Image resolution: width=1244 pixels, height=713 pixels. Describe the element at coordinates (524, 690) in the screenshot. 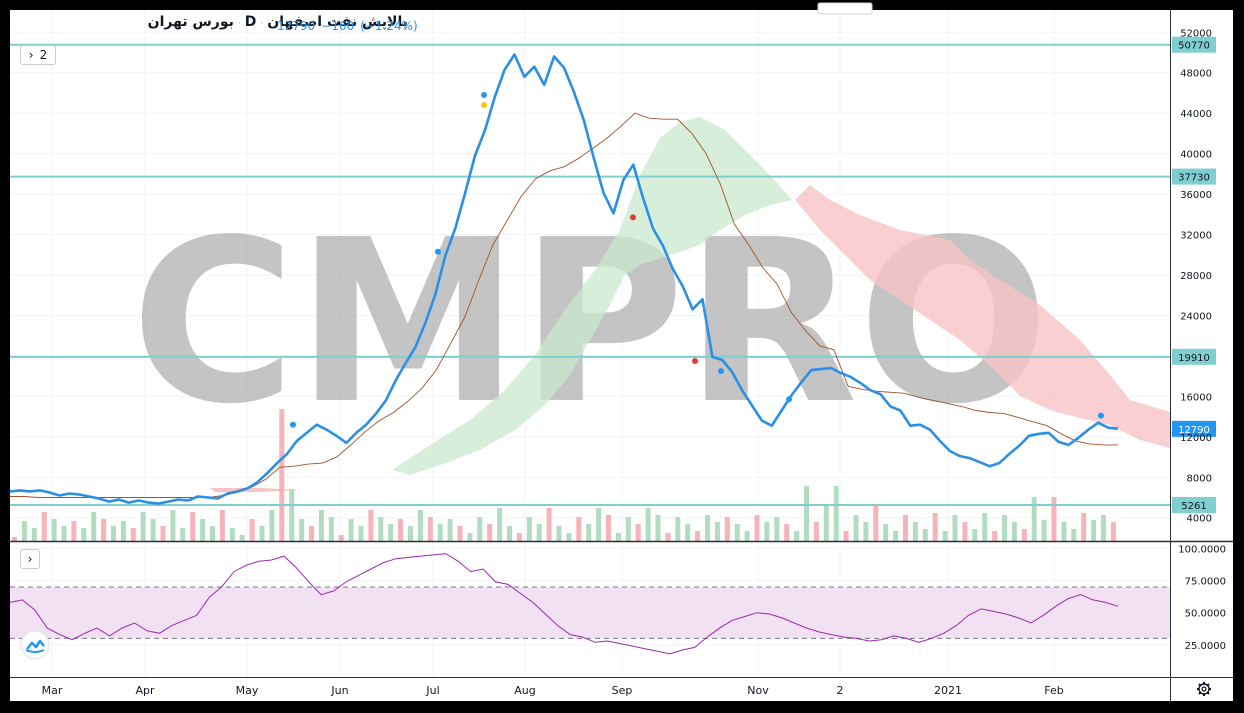

I see `time-axis-label: Aug` at that location.